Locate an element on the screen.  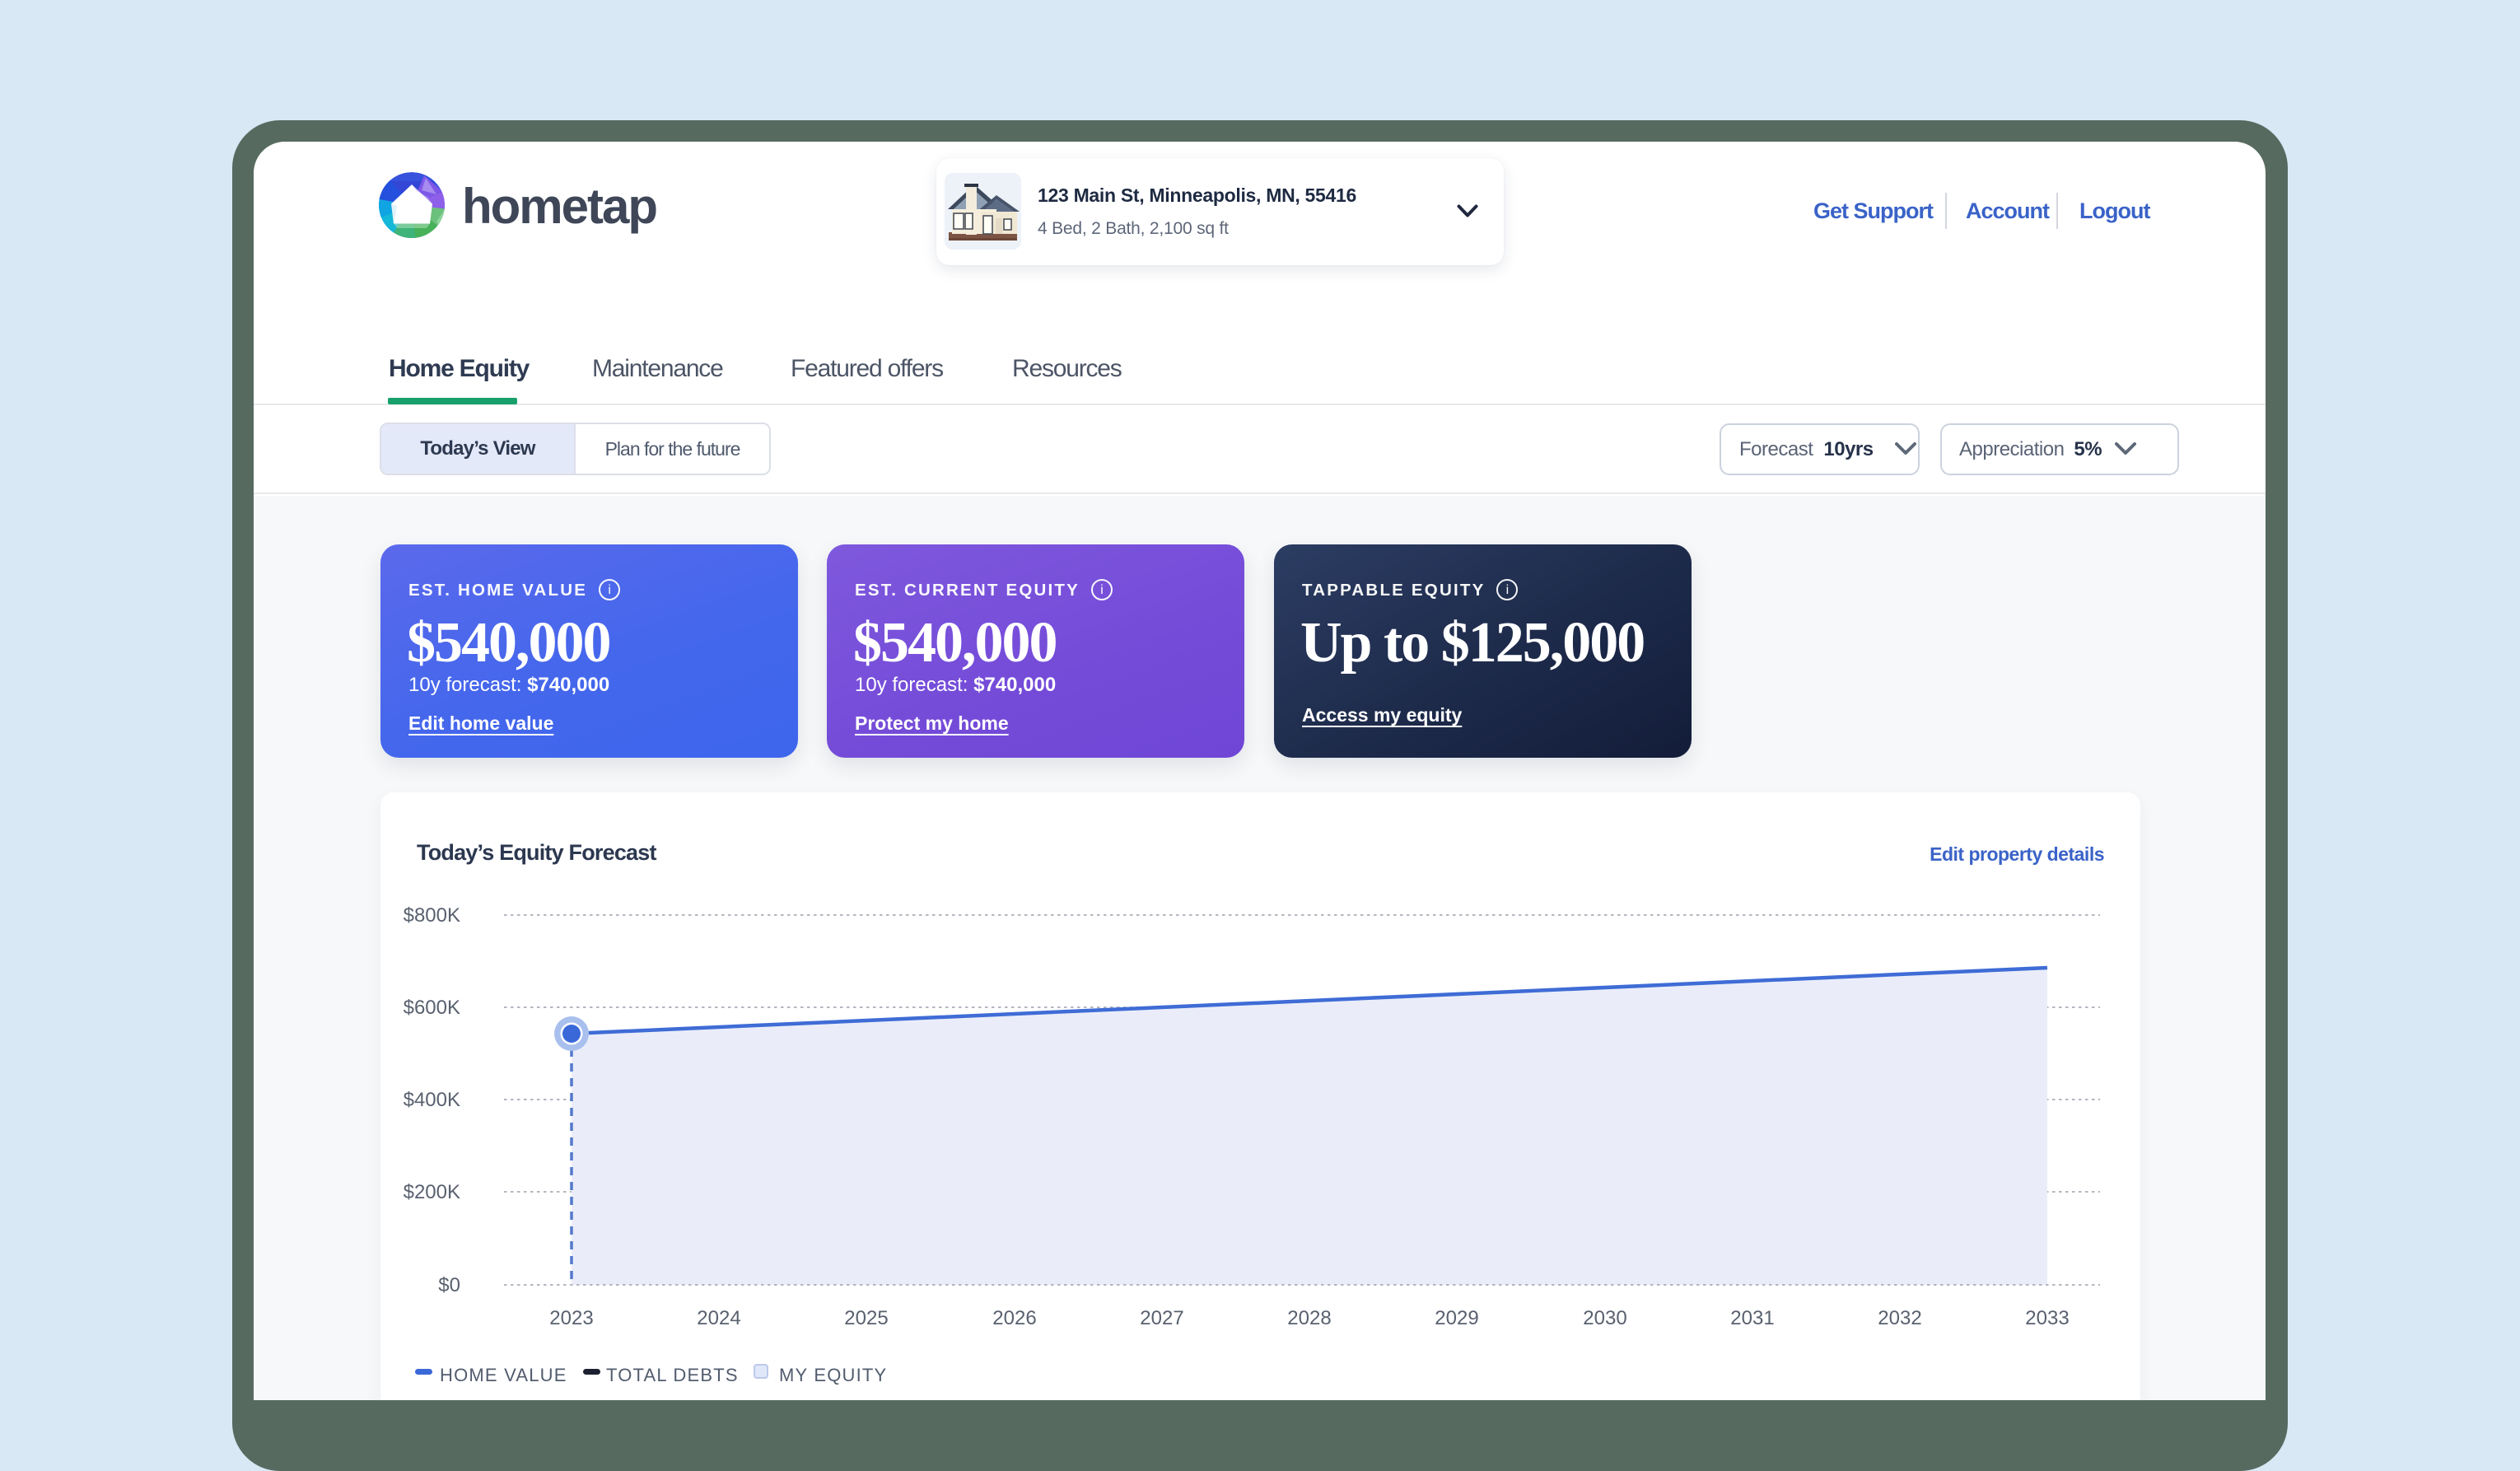
svg-text: 2031 is located at coordinates (1752, 1318).